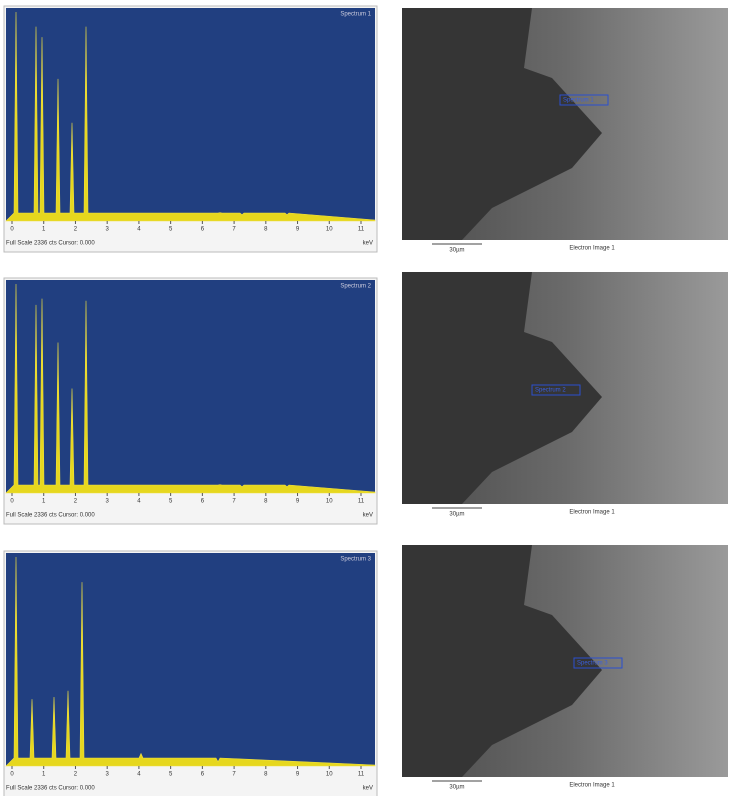  What do you see at coordinates (355, 15) in the screenshot?
I see `spectrum-label: Spectrum 1` at bounding box center [355, 15].